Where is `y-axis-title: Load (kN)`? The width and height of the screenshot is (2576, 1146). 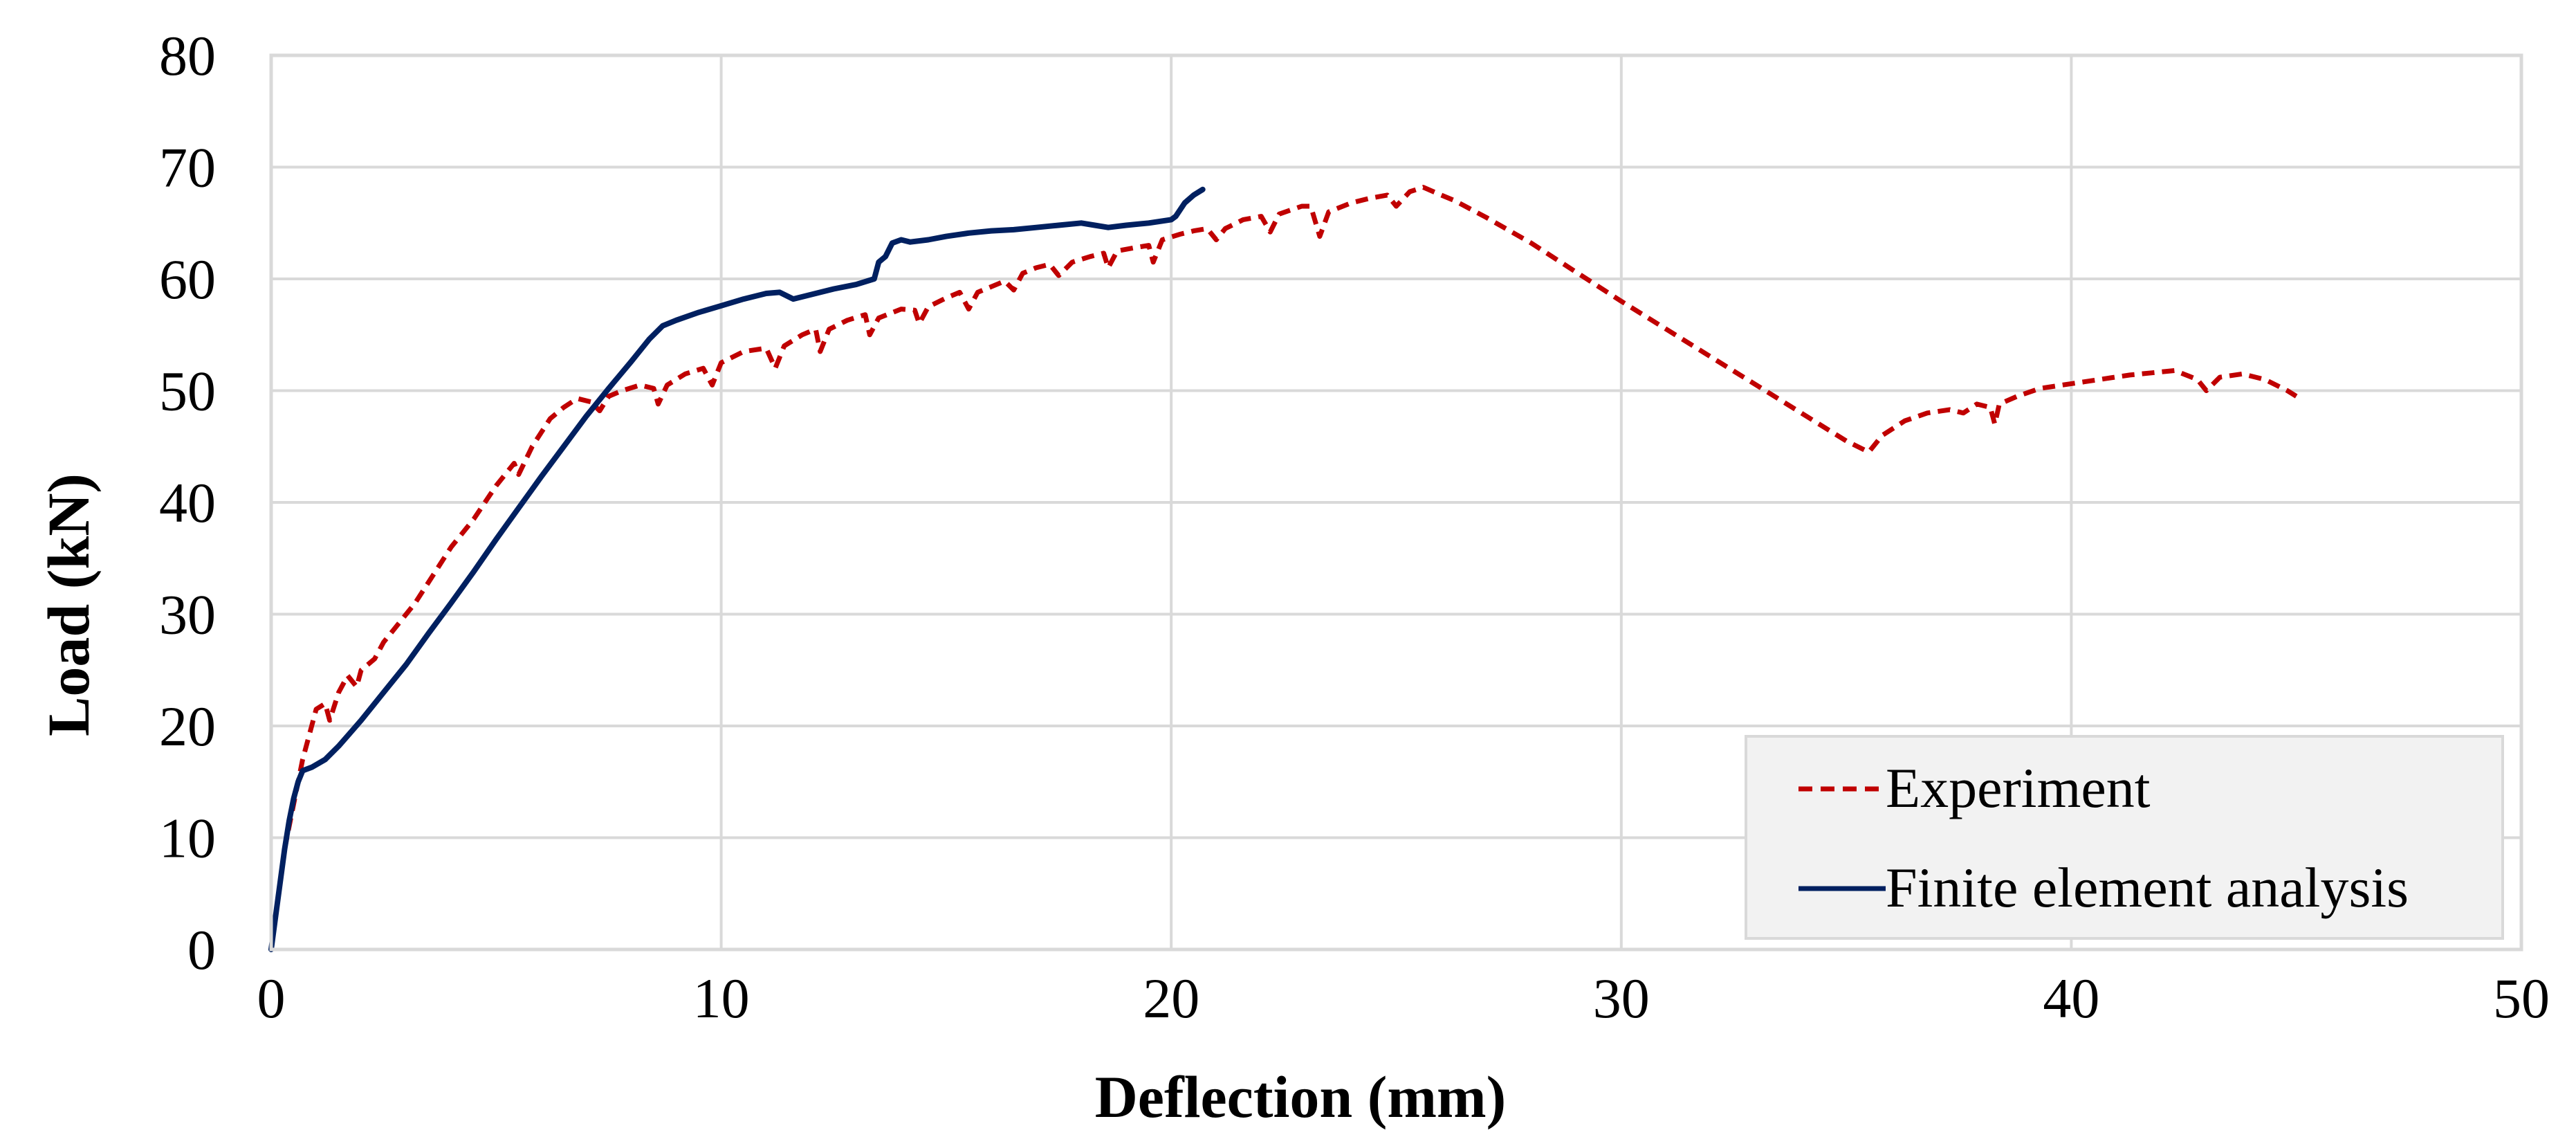 y-axis-title: Load (kN) is located at coordinates (68, 604).